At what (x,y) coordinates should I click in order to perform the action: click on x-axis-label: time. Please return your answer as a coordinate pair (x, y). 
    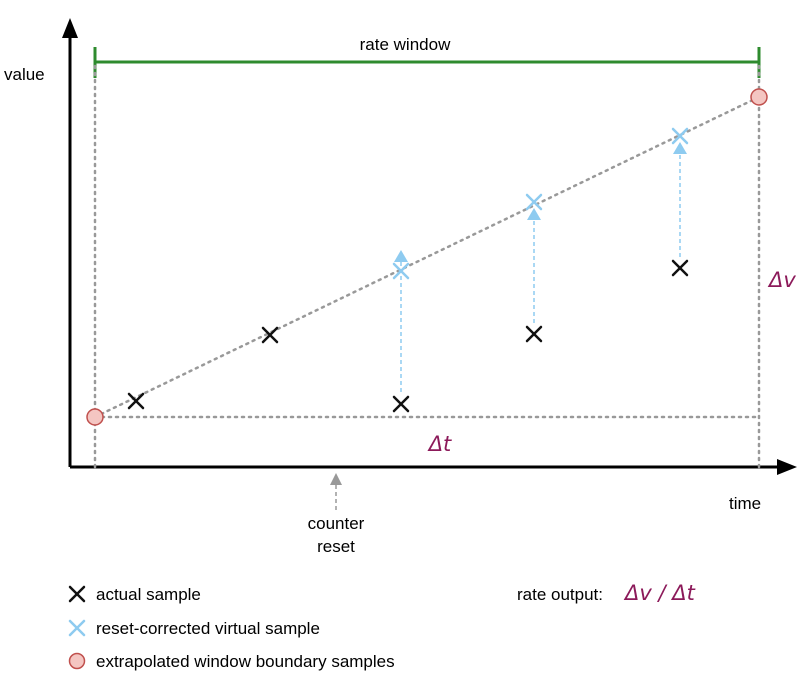
    Looking at the image, I should click on (745, 503).